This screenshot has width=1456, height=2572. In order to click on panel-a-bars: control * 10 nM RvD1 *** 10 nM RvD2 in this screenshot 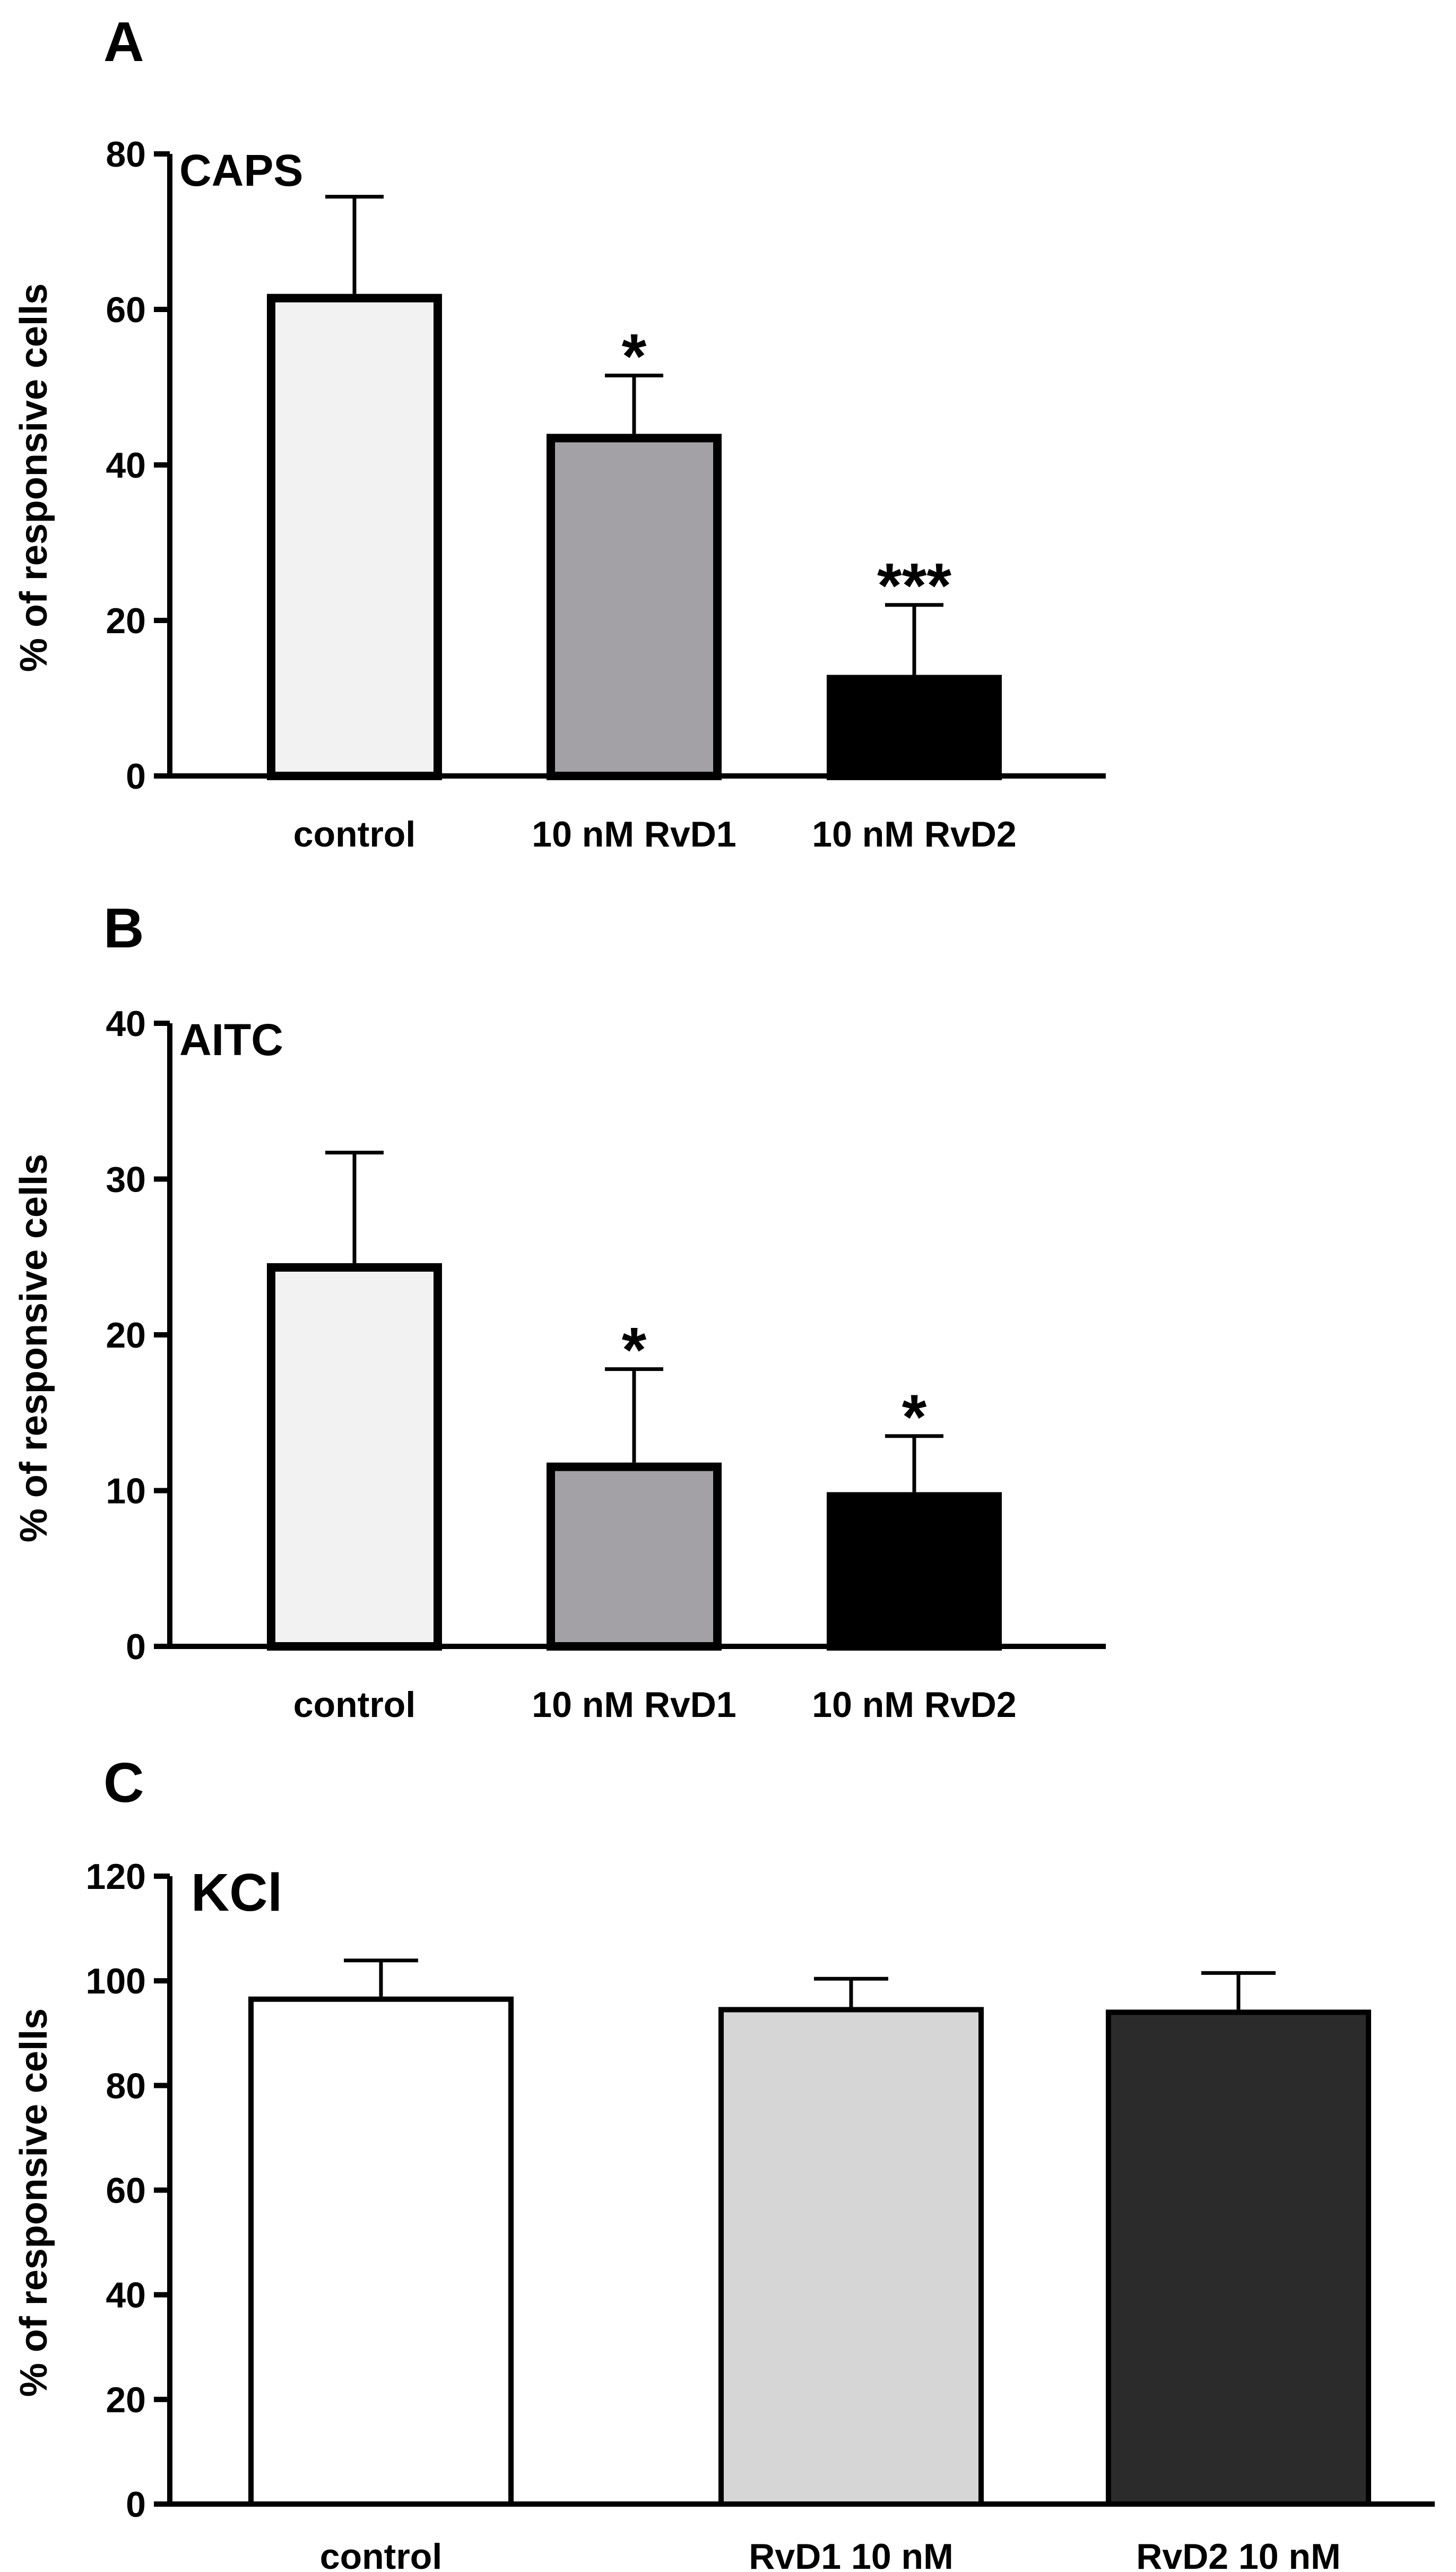, I will do `click(642, 525)`.